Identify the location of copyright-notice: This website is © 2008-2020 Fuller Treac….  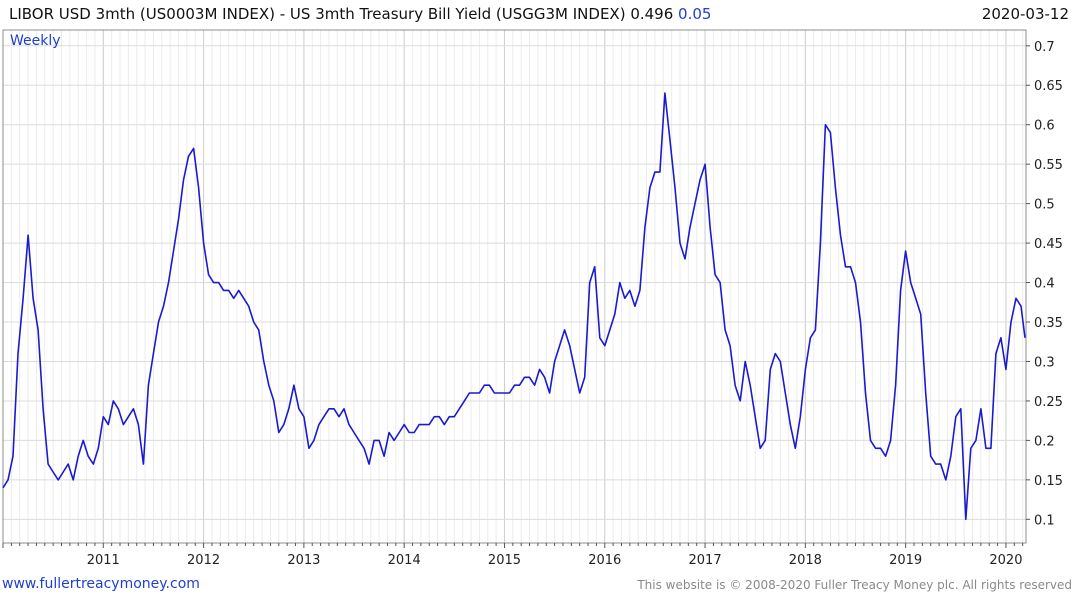
(854, 585).